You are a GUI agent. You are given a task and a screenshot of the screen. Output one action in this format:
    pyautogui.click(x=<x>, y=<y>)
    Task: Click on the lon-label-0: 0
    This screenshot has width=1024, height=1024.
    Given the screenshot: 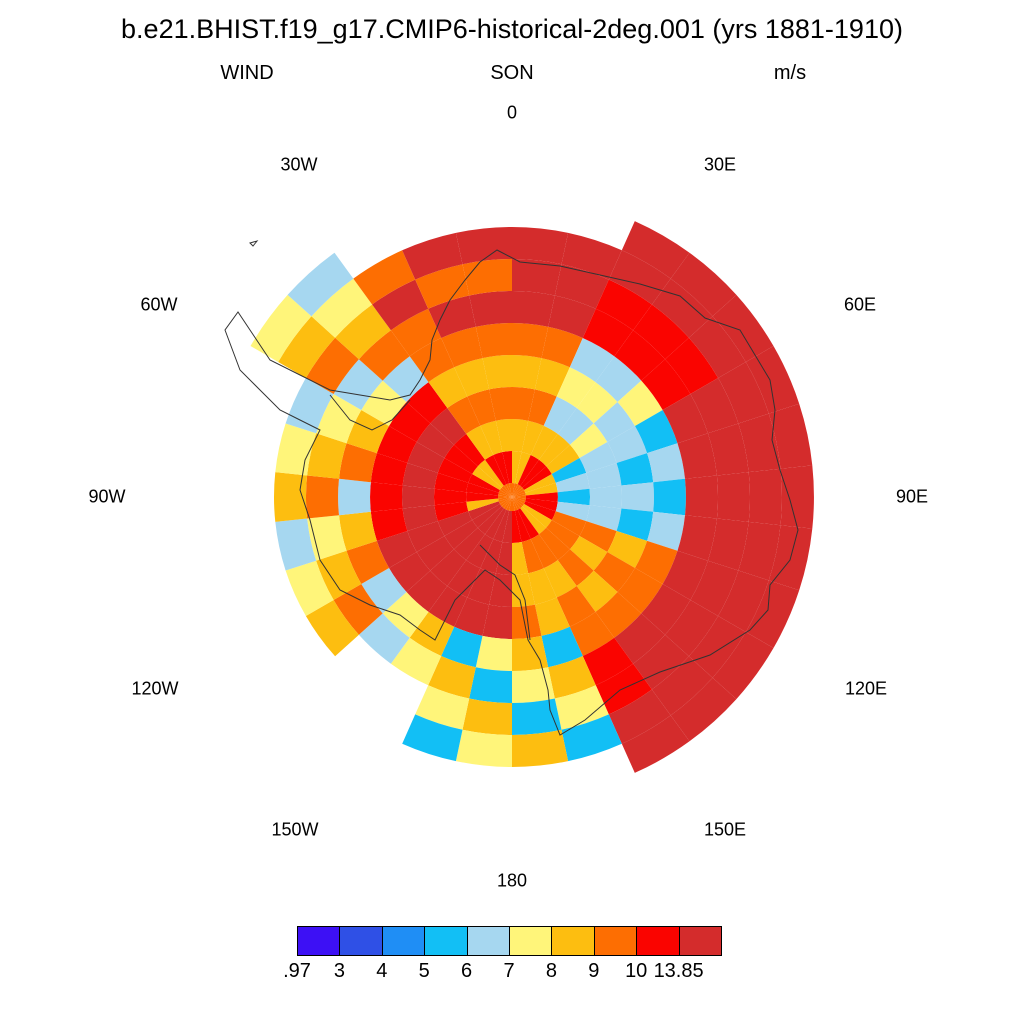 What is the action you would take?
    pyautogui.click(x=512, y=112)
    